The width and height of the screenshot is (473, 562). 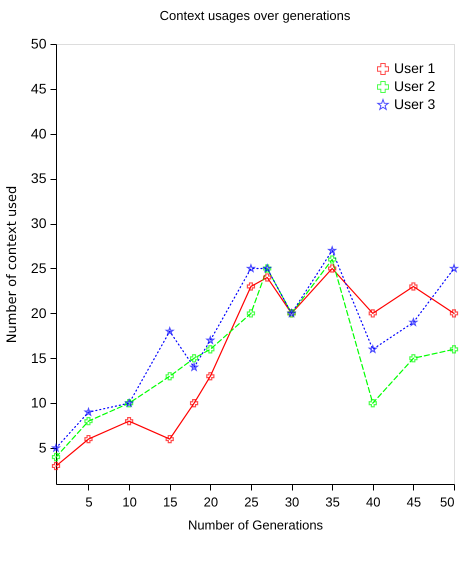 What do you see at coordinates (414, 502) in the screenshot?
I see `x-tick-label: 45` at bounding box center [414, 502].